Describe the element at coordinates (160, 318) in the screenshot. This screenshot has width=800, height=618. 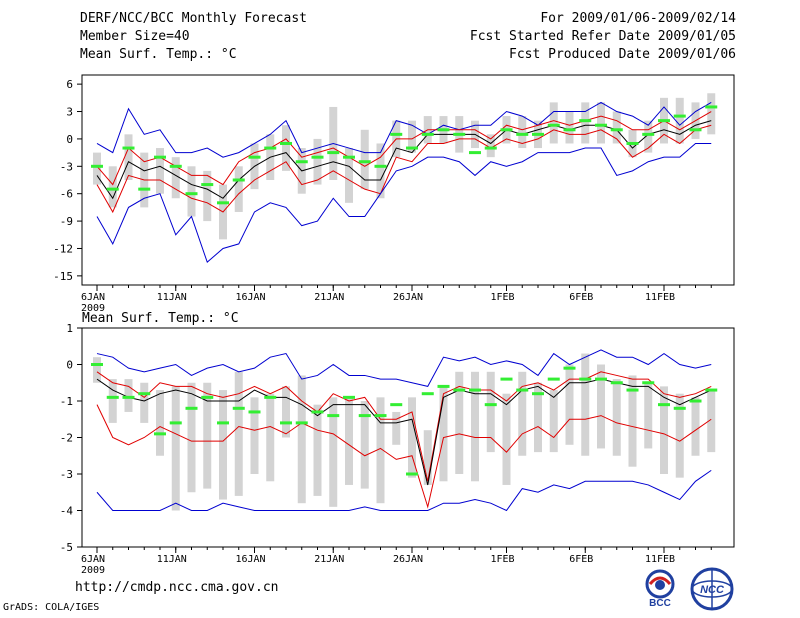
I see `panel-title: Mean Surf. Temp.: °C` at that location.